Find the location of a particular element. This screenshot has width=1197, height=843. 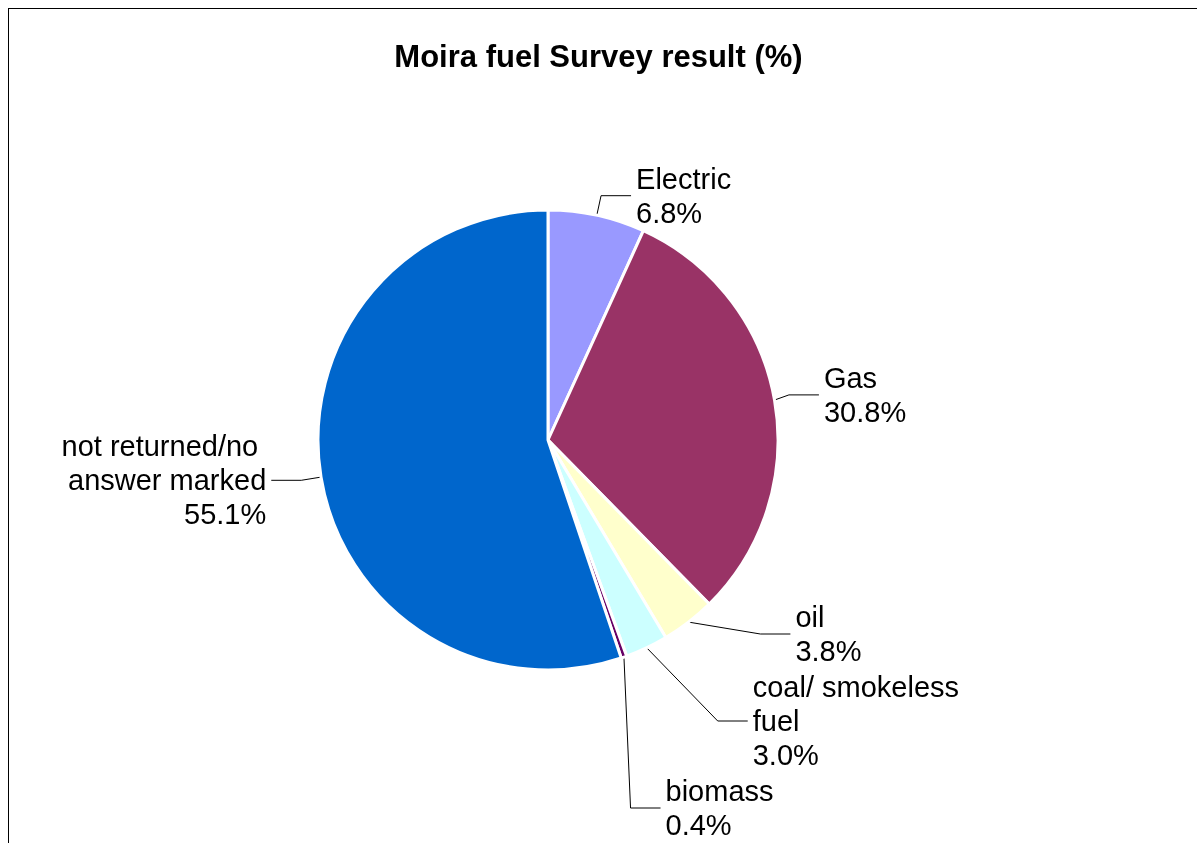

slice-label: oil is located at coordinates (810, 617).